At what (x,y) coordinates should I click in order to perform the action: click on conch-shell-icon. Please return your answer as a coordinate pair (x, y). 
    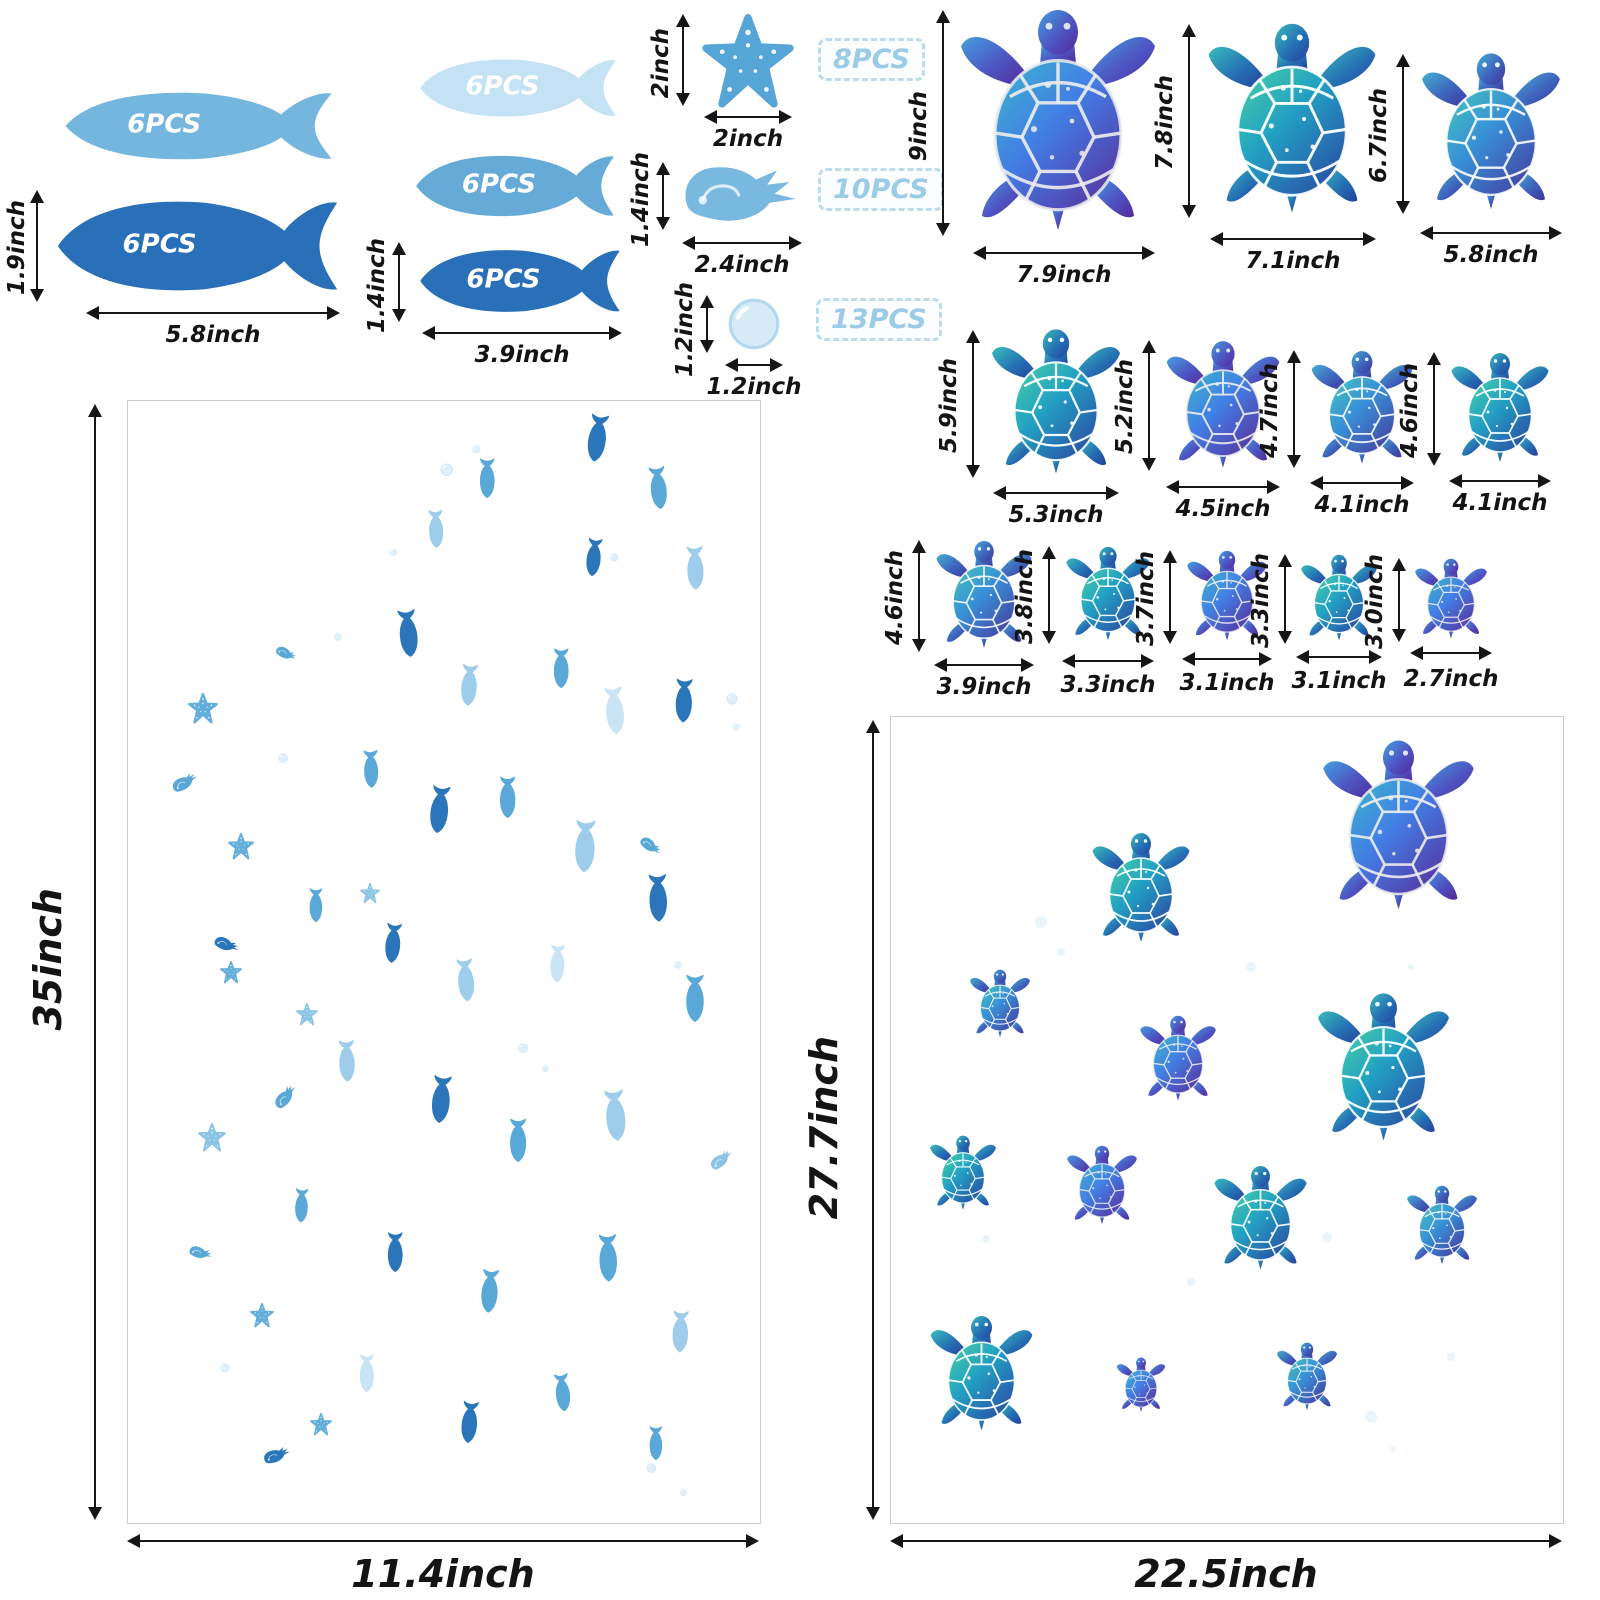
    Looking at the image, I should click on (740, 194).